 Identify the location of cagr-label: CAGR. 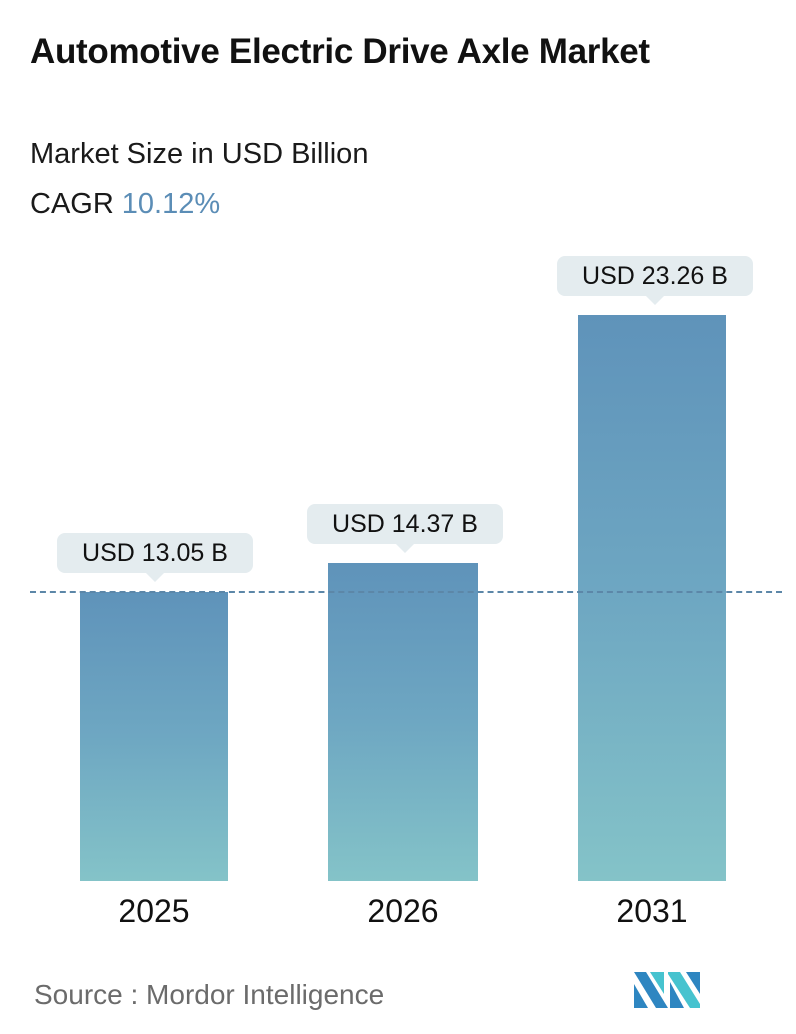
(72, 204).